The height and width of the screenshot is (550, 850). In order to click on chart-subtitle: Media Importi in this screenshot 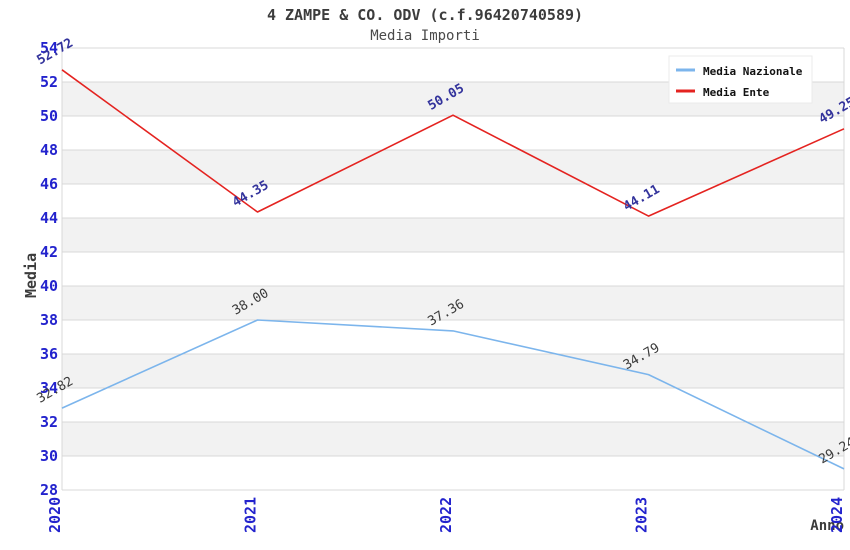, I will do `click(425, 36)`.